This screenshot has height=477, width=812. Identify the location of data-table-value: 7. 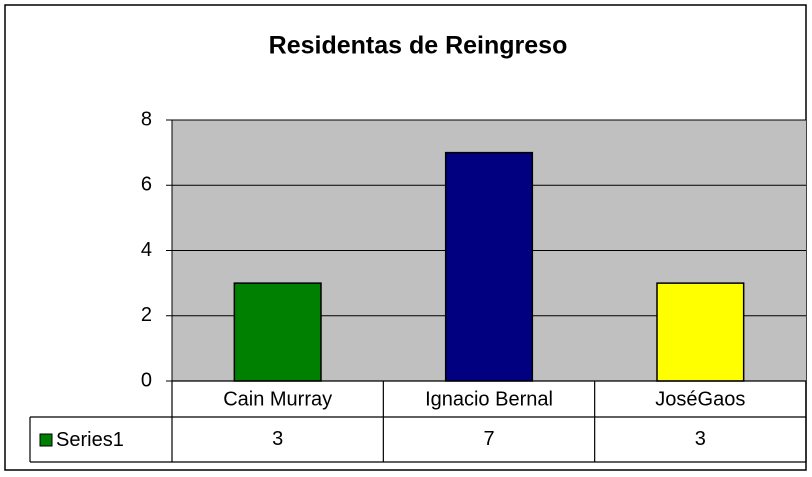
(488, 439).